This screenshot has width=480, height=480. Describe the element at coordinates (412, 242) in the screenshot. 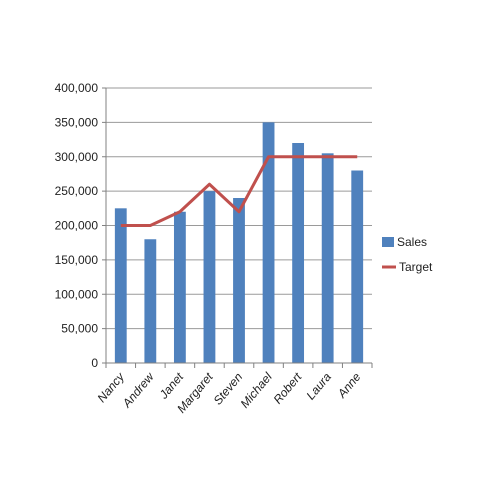

I see `legend-label-sales: Sales` at that location.